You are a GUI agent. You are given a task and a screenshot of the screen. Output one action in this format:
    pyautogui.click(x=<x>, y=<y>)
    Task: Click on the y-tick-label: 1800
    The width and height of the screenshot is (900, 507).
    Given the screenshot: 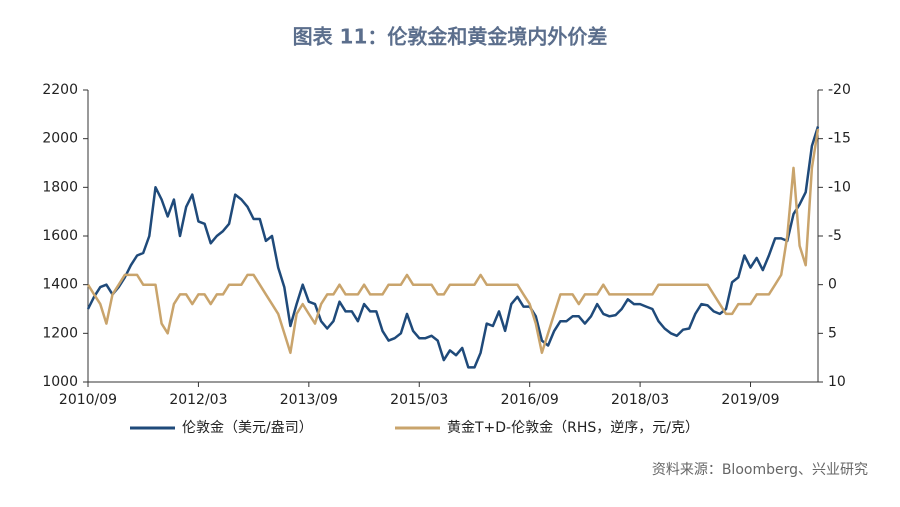 What is the action you would take?
    pyautogui.click(x=60, y=187)
    